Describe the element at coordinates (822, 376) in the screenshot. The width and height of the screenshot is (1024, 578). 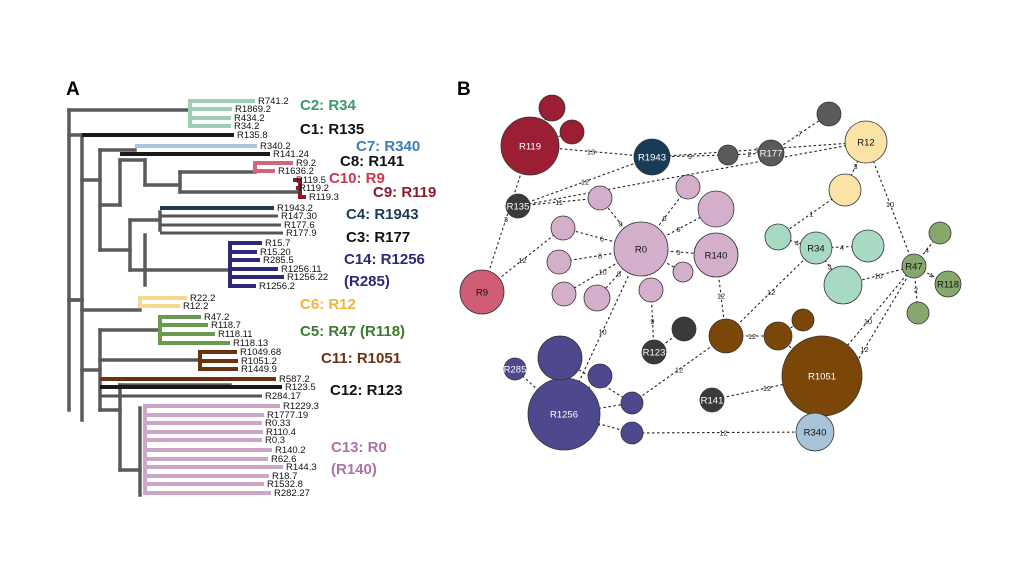
I see `network-node: R1051` at that location.